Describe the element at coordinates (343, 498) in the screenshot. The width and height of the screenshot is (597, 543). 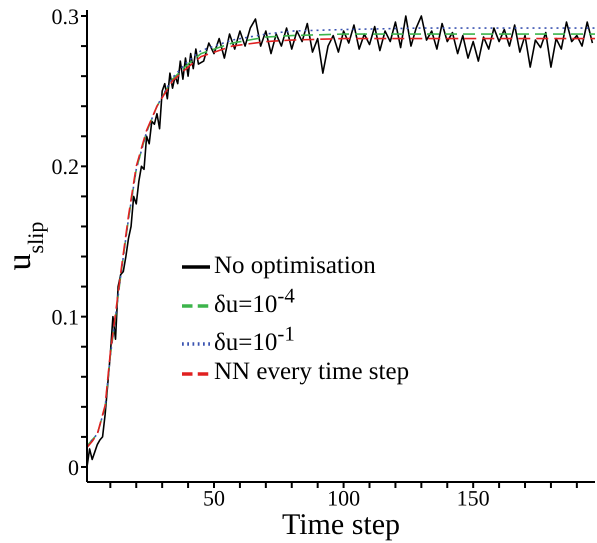
I see `x-tick-label: 100` at that location.